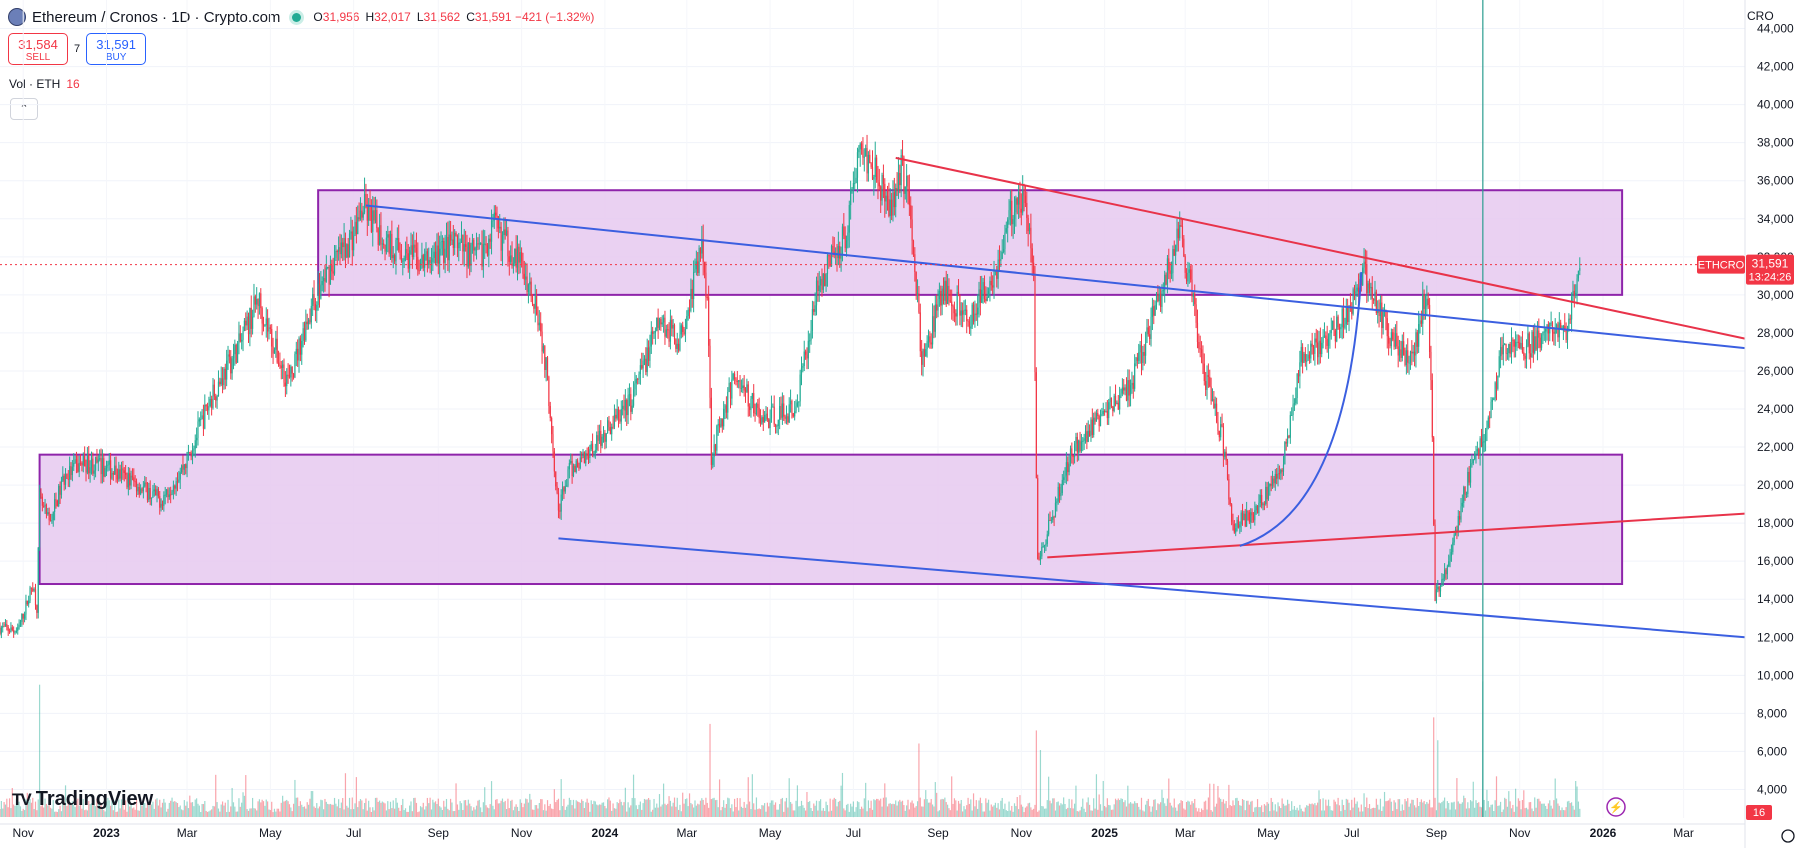  I want to click on sell-button: 31,584 SELL, so click(38, 49).